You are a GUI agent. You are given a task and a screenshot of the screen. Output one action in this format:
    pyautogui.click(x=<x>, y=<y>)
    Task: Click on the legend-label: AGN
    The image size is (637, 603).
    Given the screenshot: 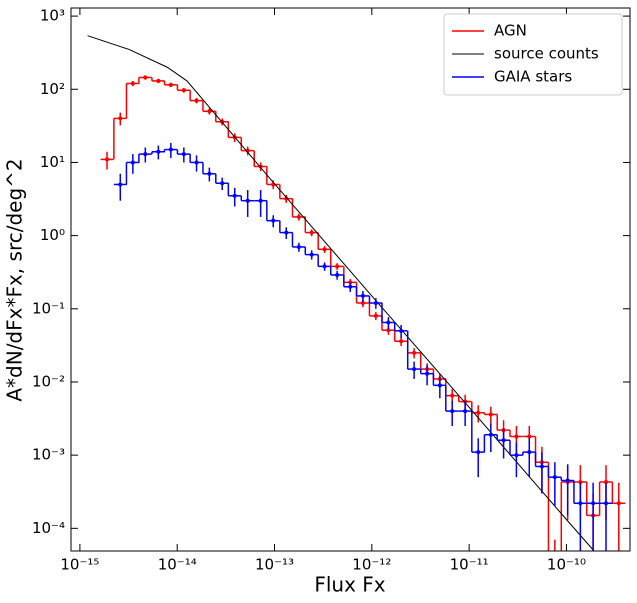 What is the action you would take?
    pyautogui.click(x=510, y=31)
    